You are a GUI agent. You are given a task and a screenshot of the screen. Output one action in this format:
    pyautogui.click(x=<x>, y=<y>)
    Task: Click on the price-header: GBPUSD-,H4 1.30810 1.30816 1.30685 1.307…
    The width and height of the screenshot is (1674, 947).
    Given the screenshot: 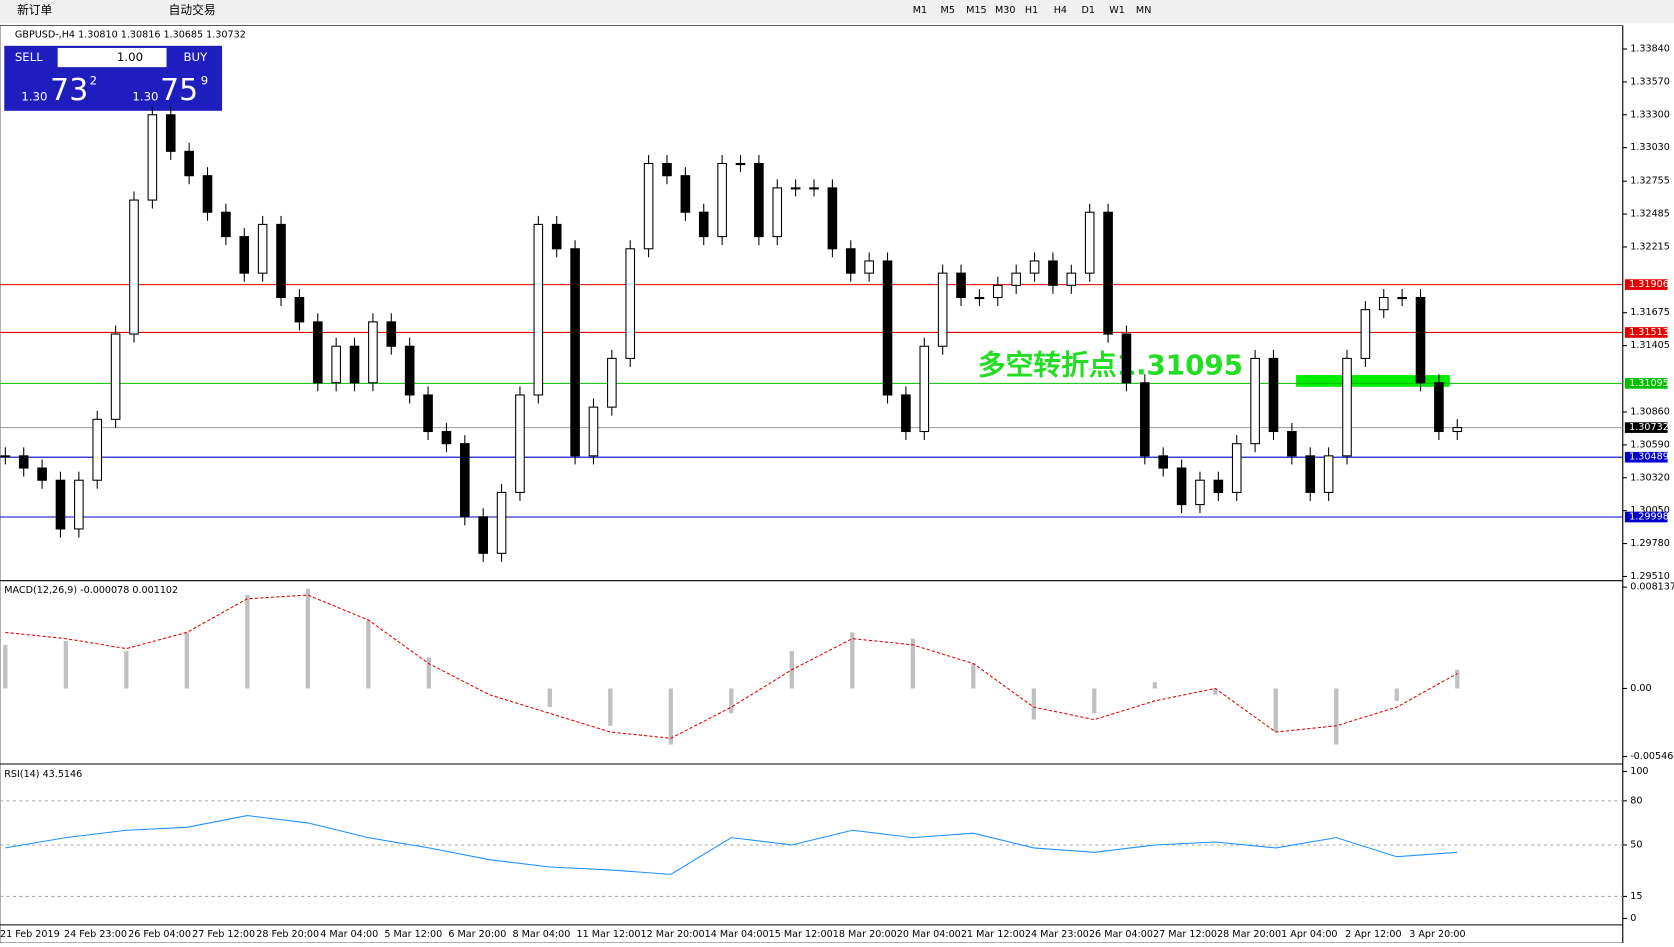 What is the action you would take?
    pyautogui.click(x=130, y=35)
    